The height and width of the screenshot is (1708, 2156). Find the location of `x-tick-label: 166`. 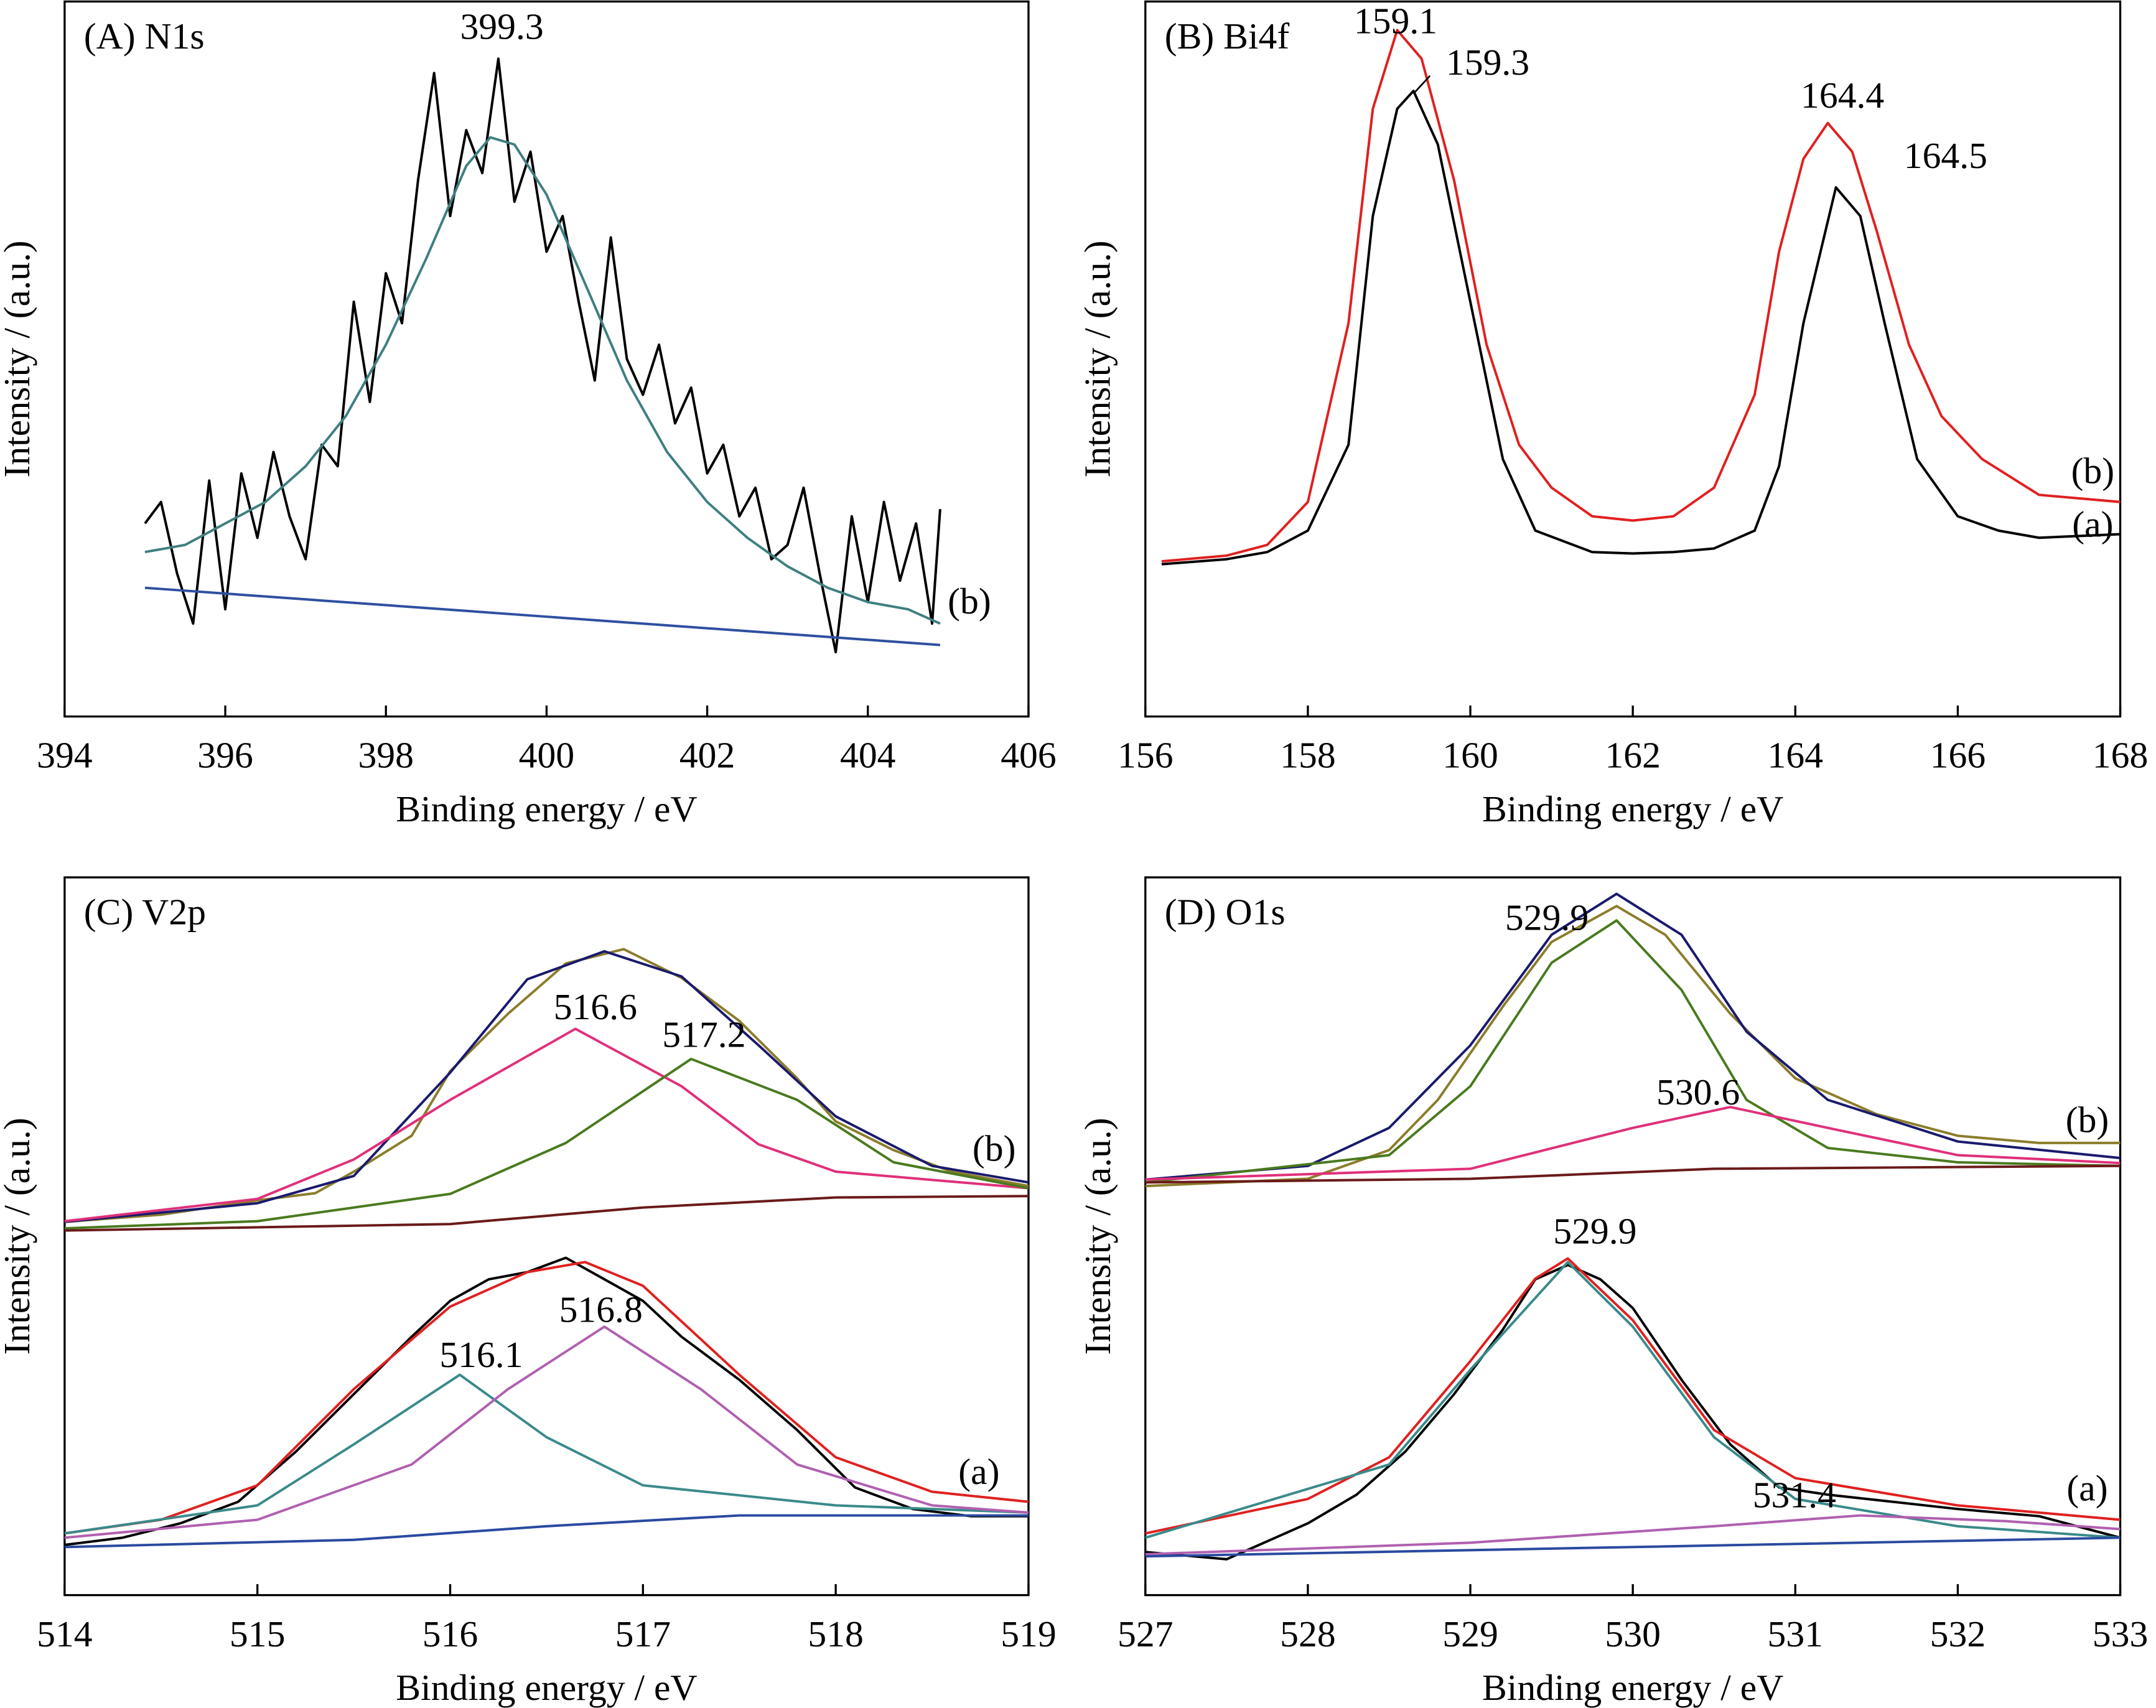

x-tick-label: 166 is located at coordinates (1958, 756).